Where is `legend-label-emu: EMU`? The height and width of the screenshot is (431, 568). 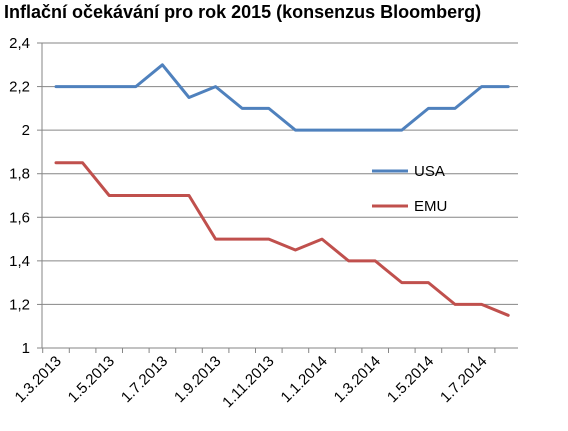
legend-label-emu: EMU is located at coordinates (430, 206).